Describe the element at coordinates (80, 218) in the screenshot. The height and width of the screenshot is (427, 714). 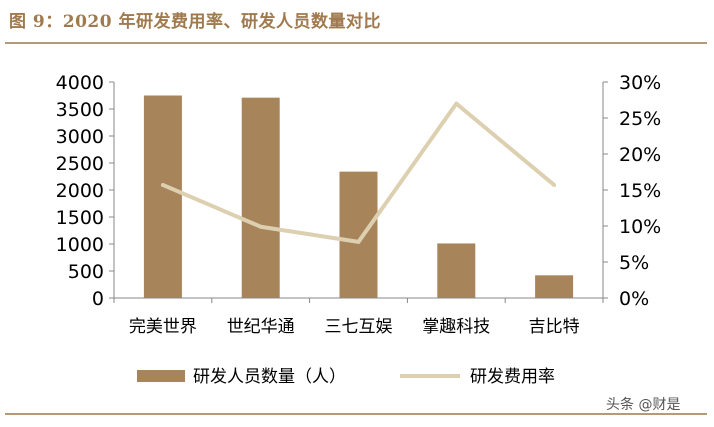
I see `y-left-tick-label: 1500` at that location.